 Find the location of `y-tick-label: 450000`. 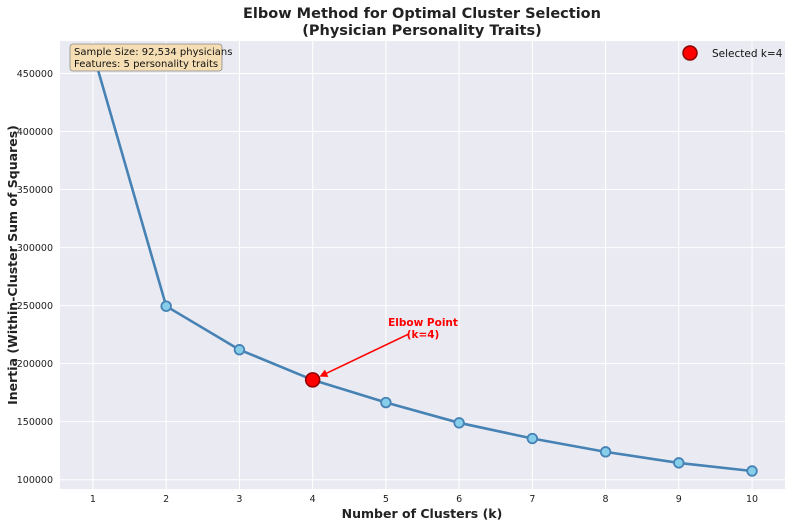

y-tick-label: 450000 is located at coordinates (35, 74).